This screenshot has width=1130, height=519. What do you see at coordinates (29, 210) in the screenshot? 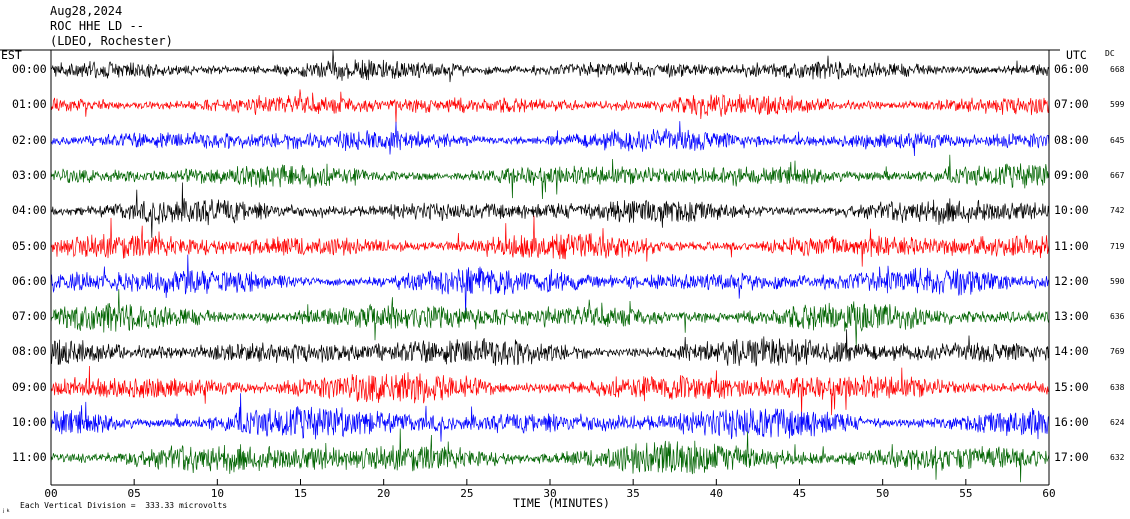
I see `est-hour-label: 04:00` at bounding box center [29, 210].